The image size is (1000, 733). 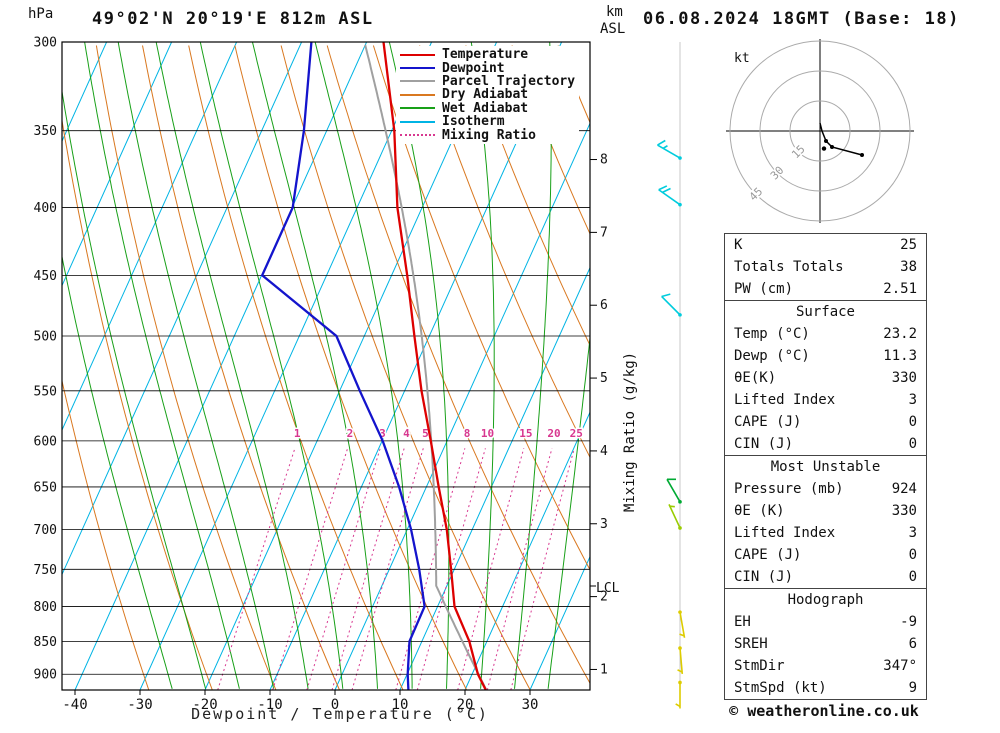 What do you see at coordinates (630, 432) in the screenshot?
I see `mixing-ratio-axis-label: Mixing Ratio (g/kg)` at bounding box center [630, 432].